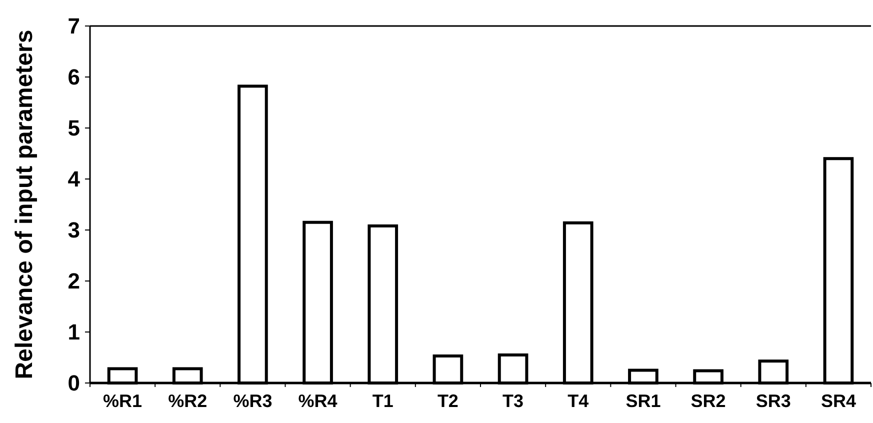  Describe the element at coordinates (74, 383) in the screenshot. I see `y-tick-label: 0` at that location.